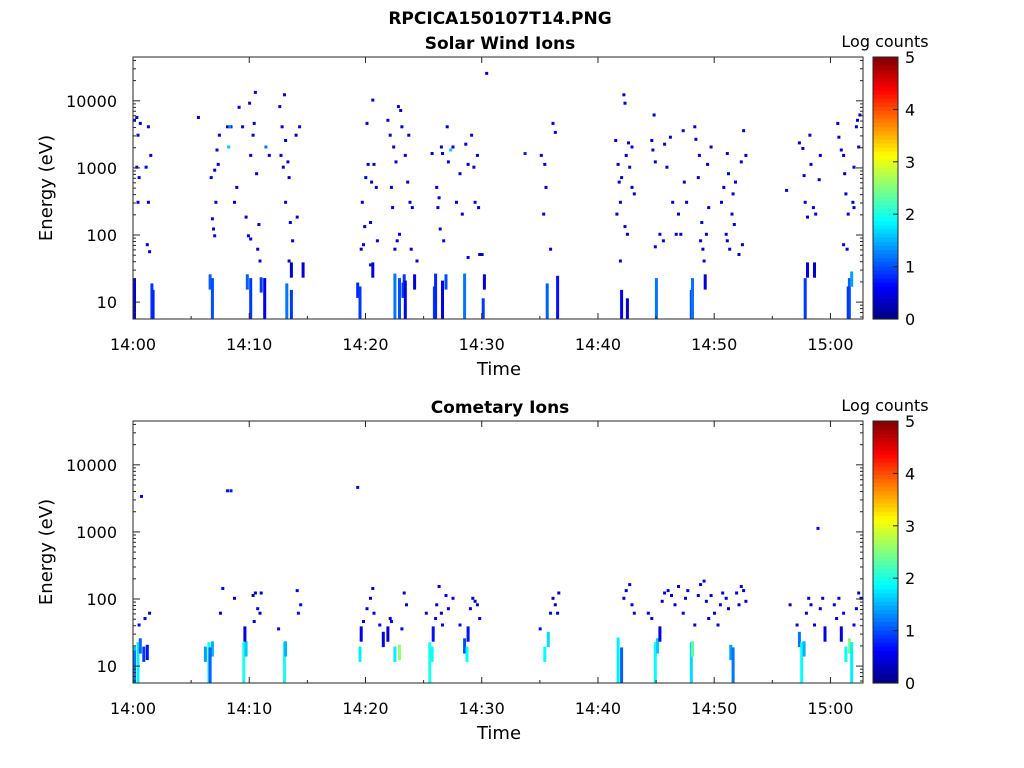 Image resolution: width=1024 pixels, height=768 pixels. I want to click on colorbar-tick-label: 0, so click(910, 319).